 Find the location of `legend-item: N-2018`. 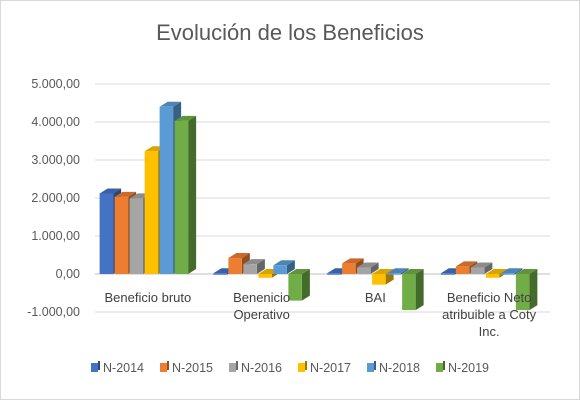

legend-item: N-2018 is located at coordinates (393, 368).